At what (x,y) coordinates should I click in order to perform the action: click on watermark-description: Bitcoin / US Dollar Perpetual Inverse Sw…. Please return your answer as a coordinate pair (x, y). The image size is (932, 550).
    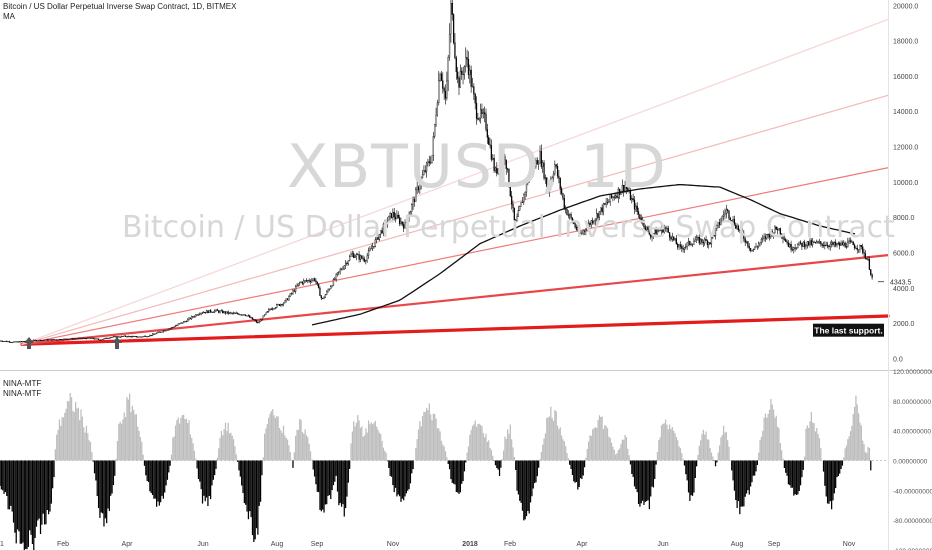
    Looking at the image, I should click on (508, 227).